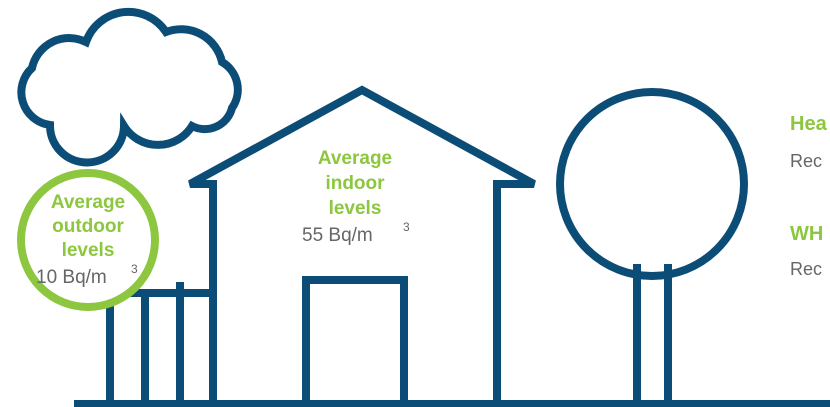  What do you see at coordinates (355, 183) in the screenshot?
I see `indoor-label: indoor` at bounding box center [355, 183].